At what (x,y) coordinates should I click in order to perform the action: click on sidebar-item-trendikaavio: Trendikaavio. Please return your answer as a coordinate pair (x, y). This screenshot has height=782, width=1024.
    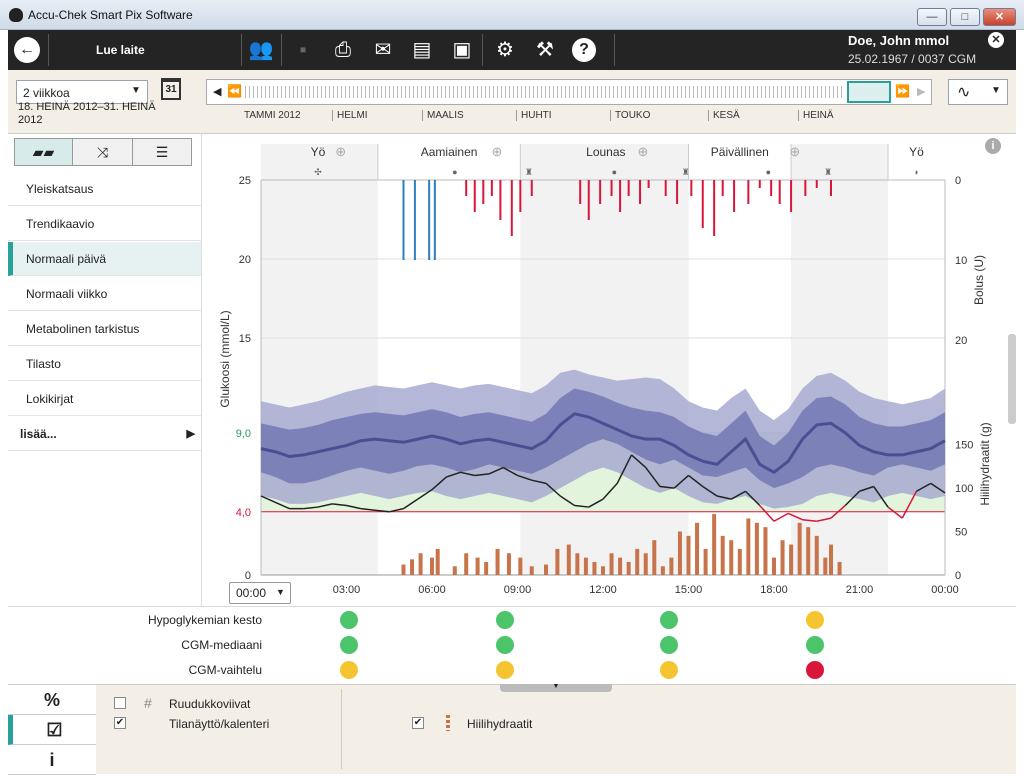
    Looking at the image, I should click on (104, 224).